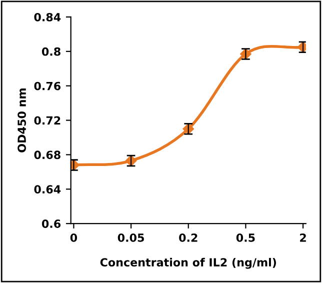  I want to click on y-tick-label: 0.6, so click(51, 224).